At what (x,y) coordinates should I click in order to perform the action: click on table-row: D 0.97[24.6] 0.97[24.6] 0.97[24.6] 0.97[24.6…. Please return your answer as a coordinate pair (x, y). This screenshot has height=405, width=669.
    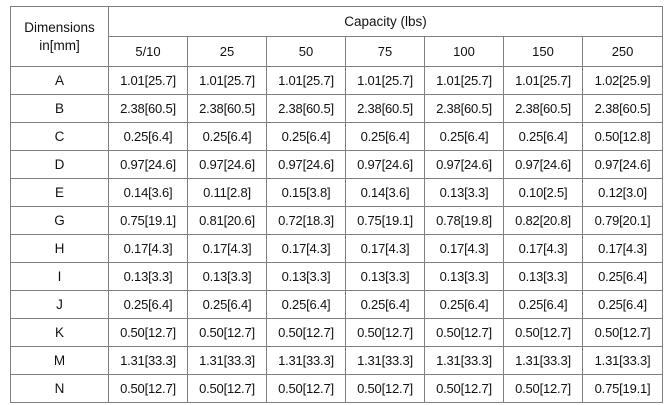
    Looking at the image, I should click on (337, 164).